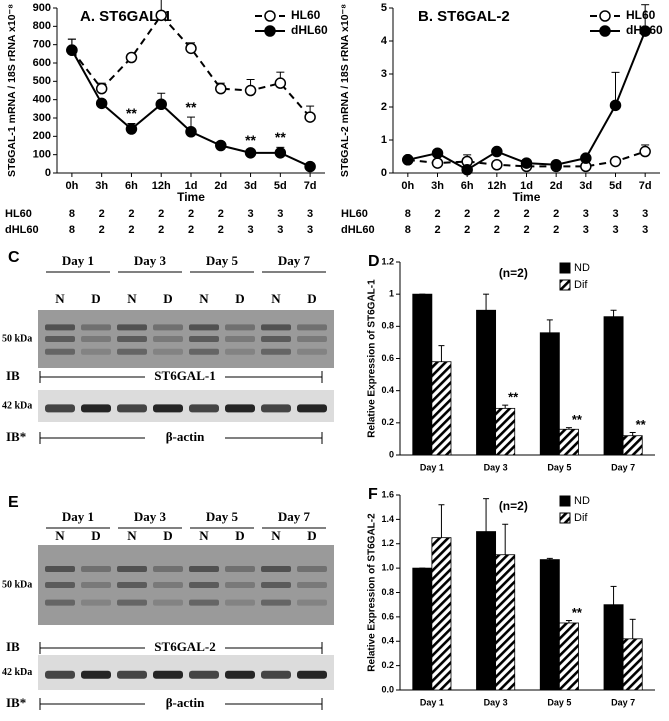 This screenshot has width=669, height=721. What do you see at coordinates (372, 358) in the screenshot?
I see `y-axis-label: Relative Expression of ST6GAL-1` at bounding box center [372, 358].